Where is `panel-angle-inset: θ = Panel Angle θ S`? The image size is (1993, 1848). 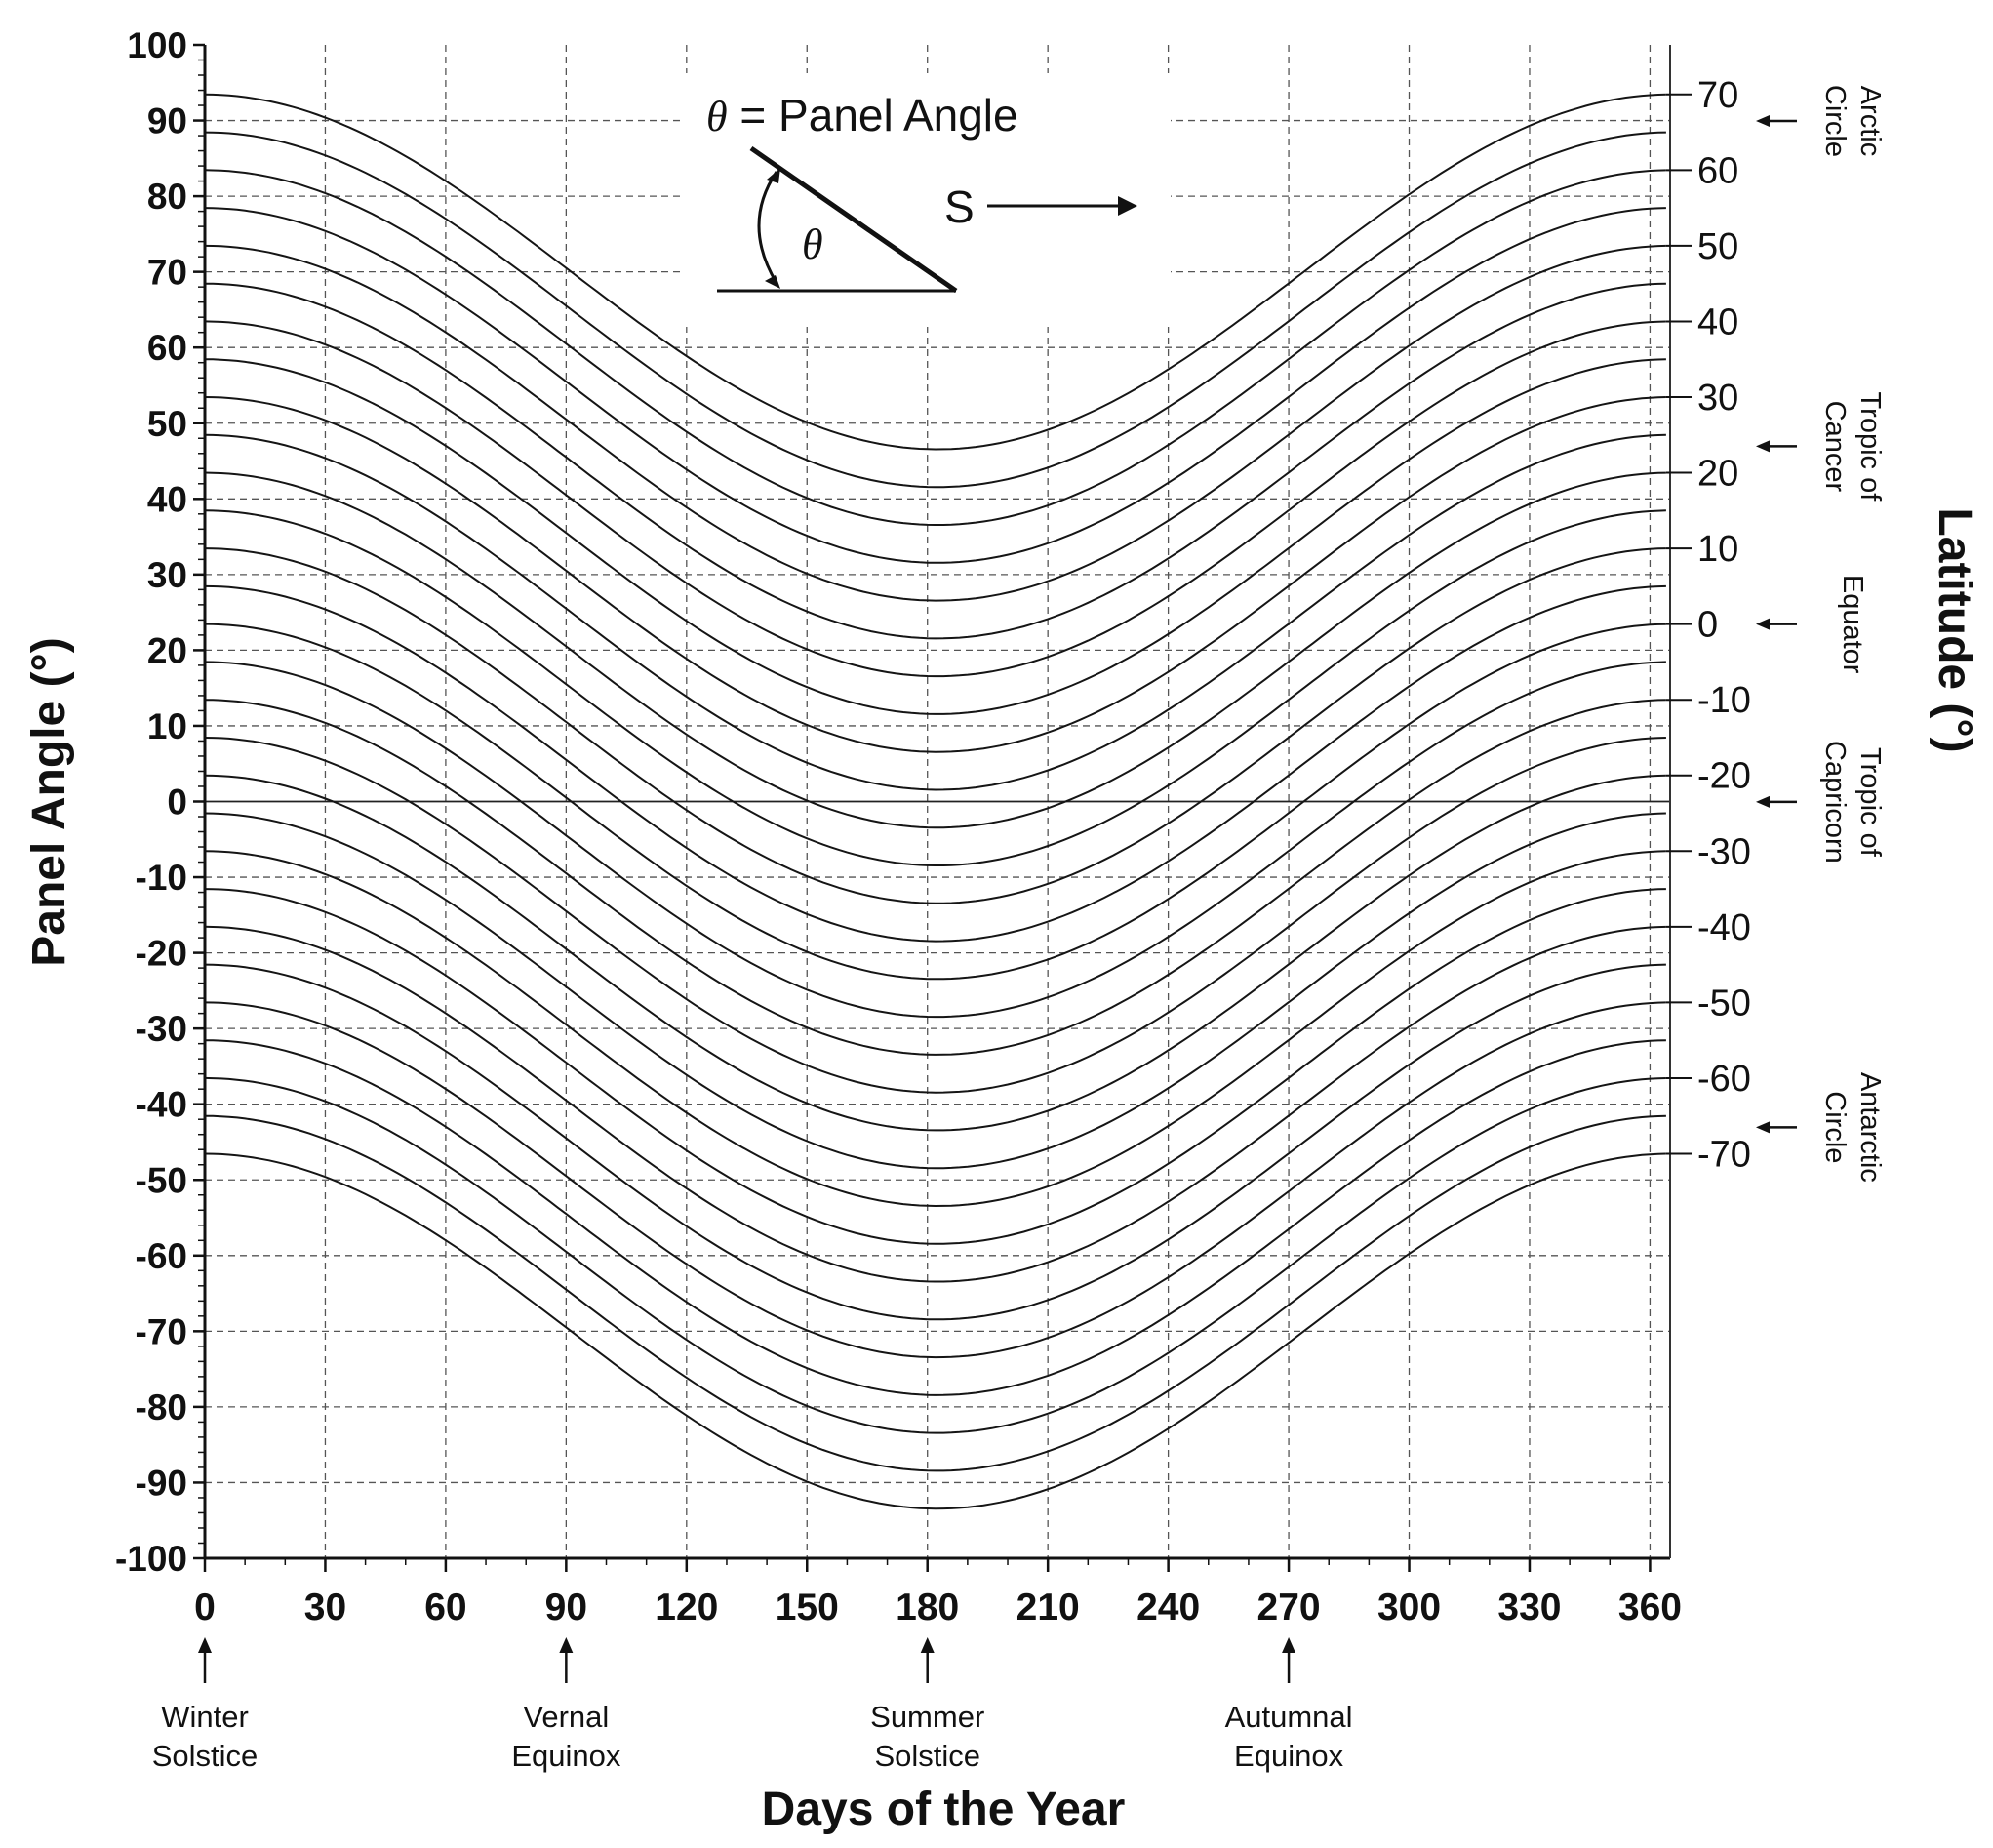
panel-angle-inset: θ = Panel Angle θ S is located at coordinates (927, 200).